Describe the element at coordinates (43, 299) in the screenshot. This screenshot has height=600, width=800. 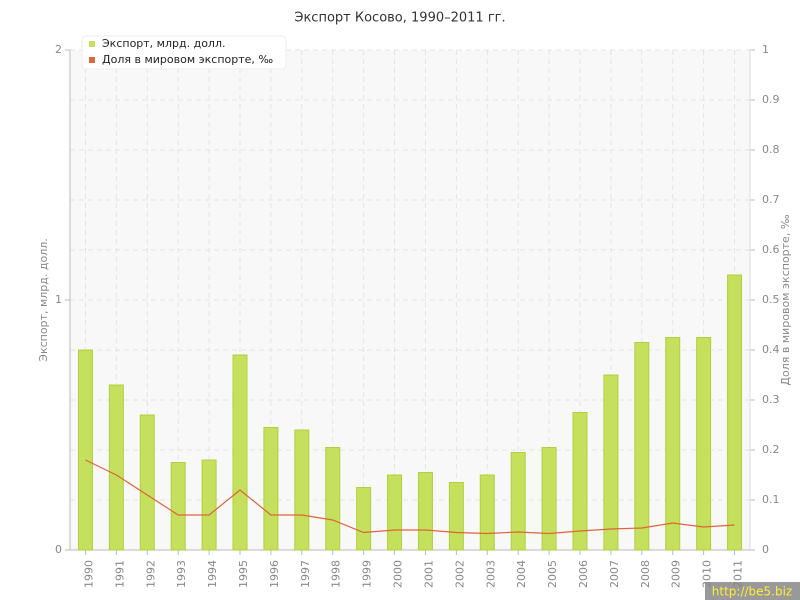
I see `y-axis-label: Экспорт, млрд. долл.` at that location.